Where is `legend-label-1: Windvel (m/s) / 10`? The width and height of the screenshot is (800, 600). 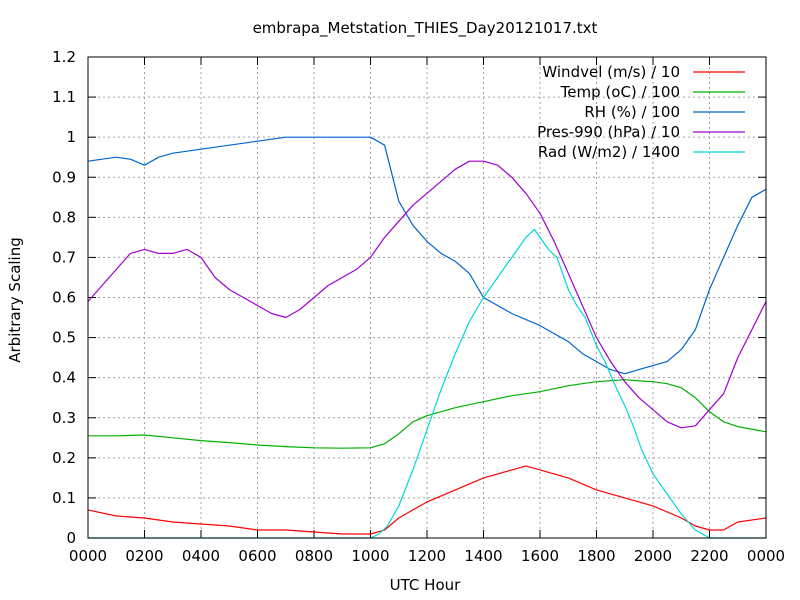
legend-label-1: Windvel (m/s) / 10 is located at coordinates (611, 72).